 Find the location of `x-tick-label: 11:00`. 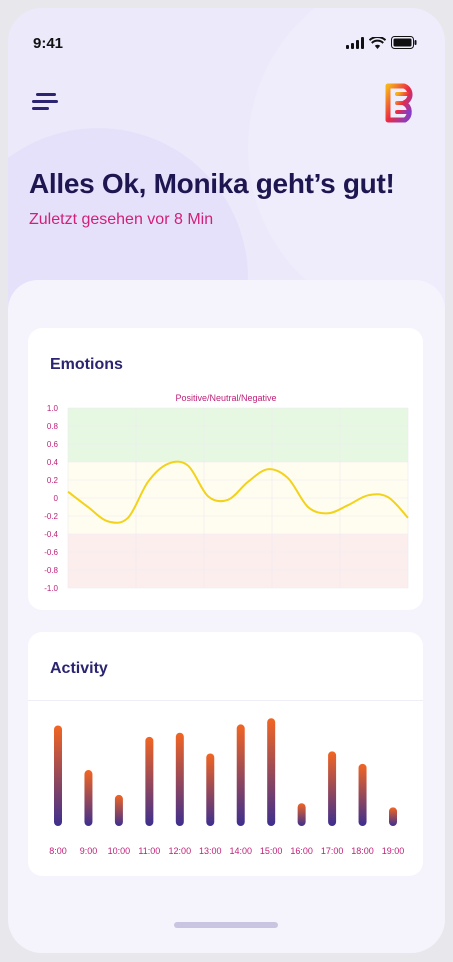

x-tick-label: 11:00 is located at coordinates (149, 851).